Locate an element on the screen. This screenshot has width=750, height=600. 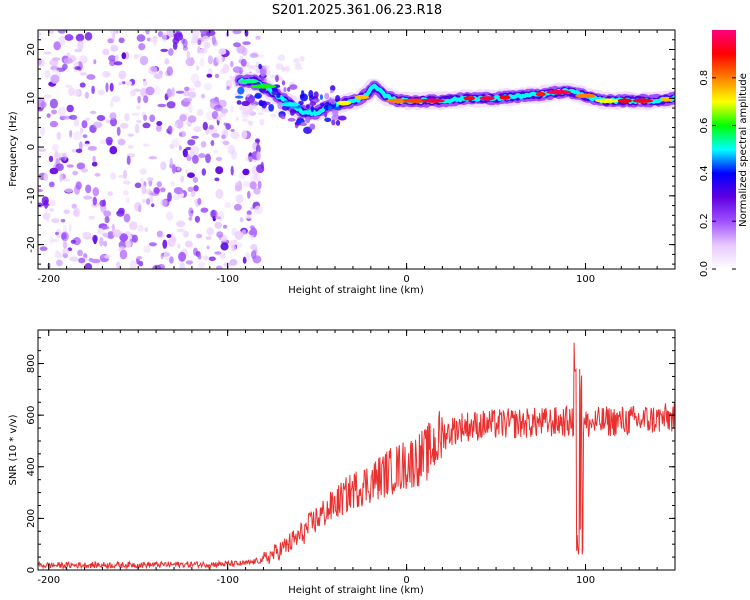
y-tick-label: 0 is located at coordinates (31, 147).